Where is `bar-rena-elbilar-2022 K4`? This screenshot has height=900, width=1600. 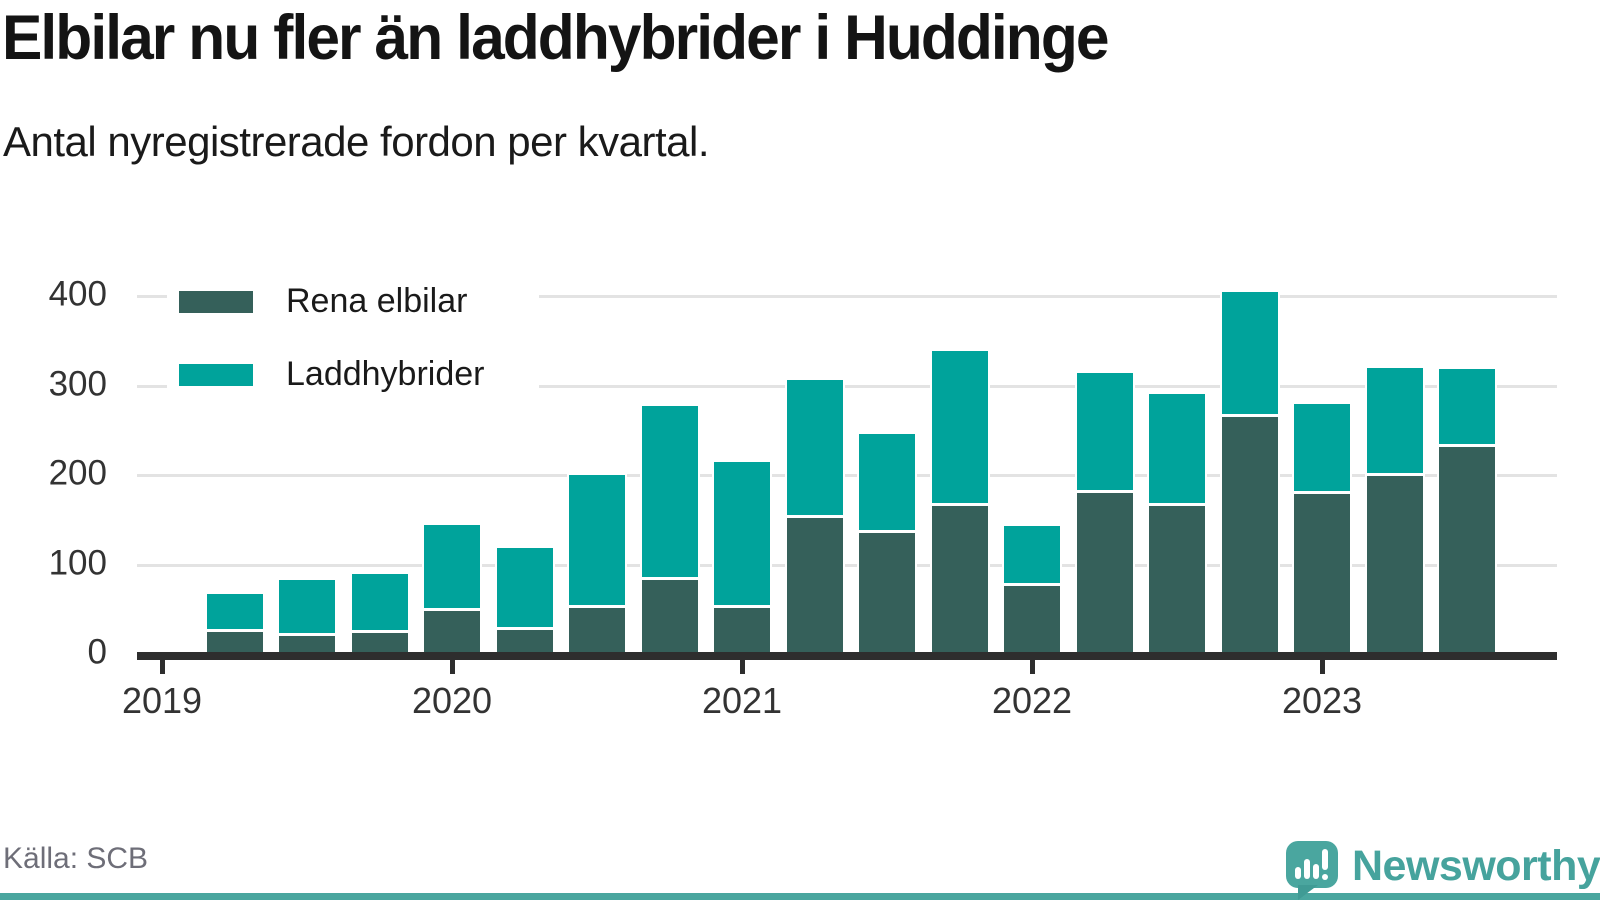 bar-rena-elbilar-2022 K4 is located at coordinates (1249, 535).